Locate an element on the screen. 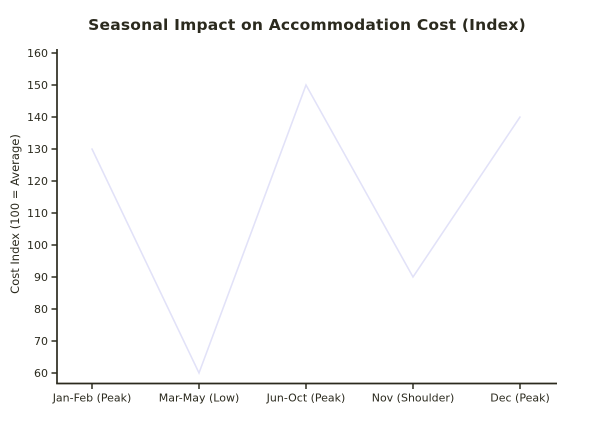 Image resolution: width=600 pixels, height=425 pixels. y-tick-label: 60 is located at coordinates (41, 373).